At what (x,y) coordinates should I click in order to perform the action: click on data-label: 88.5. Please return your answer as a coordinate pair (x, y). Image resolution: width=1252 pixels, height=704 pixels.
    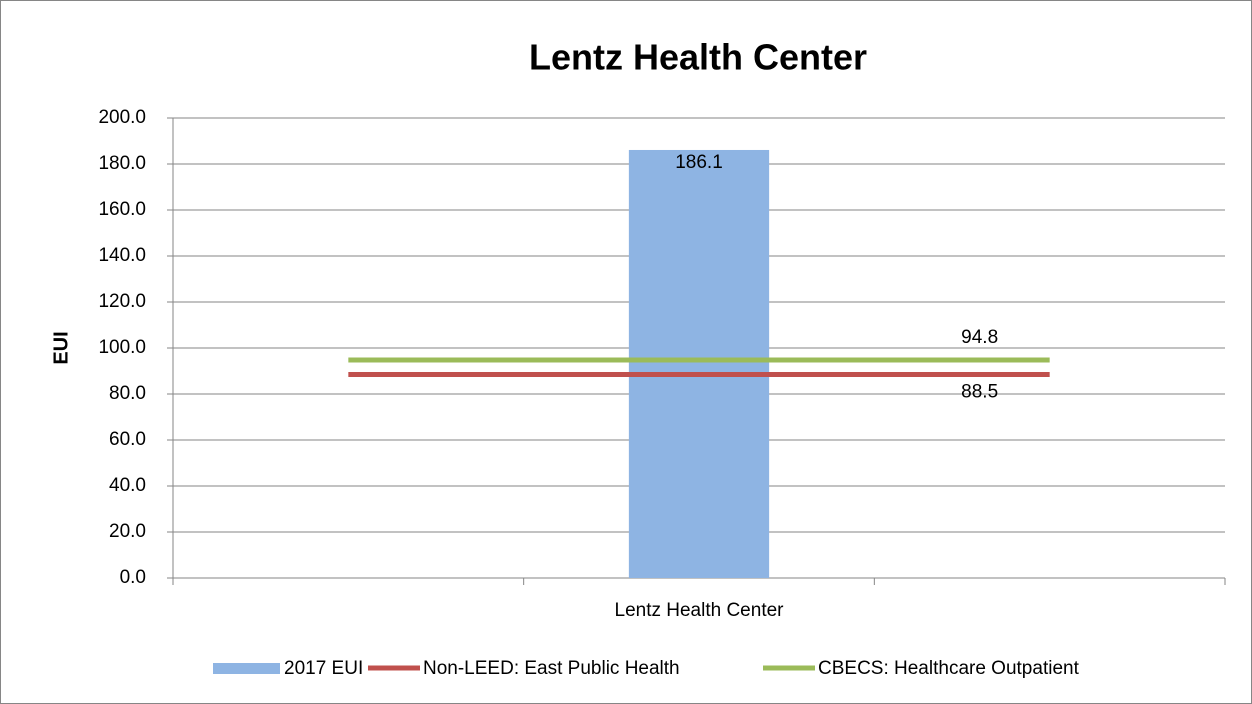
    Looking at the image, I should click on (979, 391).